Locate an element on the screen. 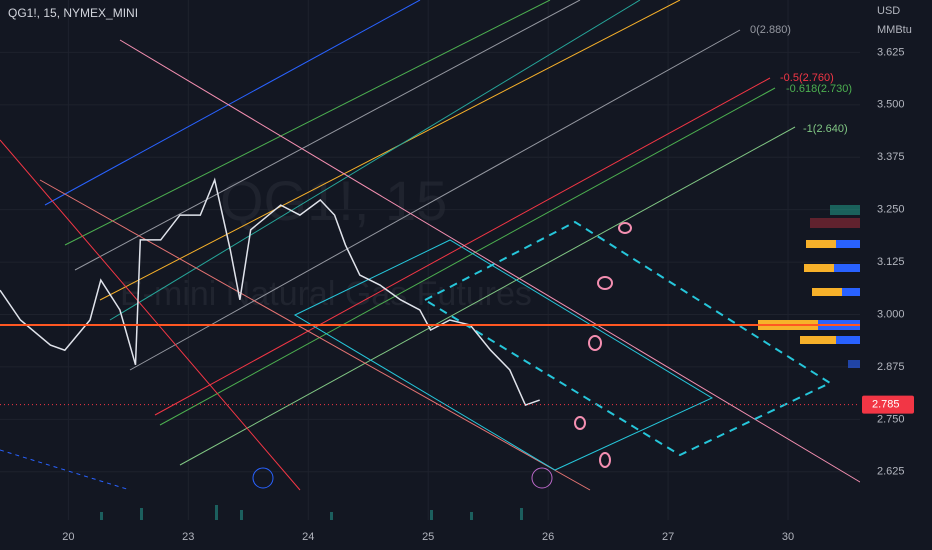  y-tick-label: 3.125 is located at coordinates (891, 262).